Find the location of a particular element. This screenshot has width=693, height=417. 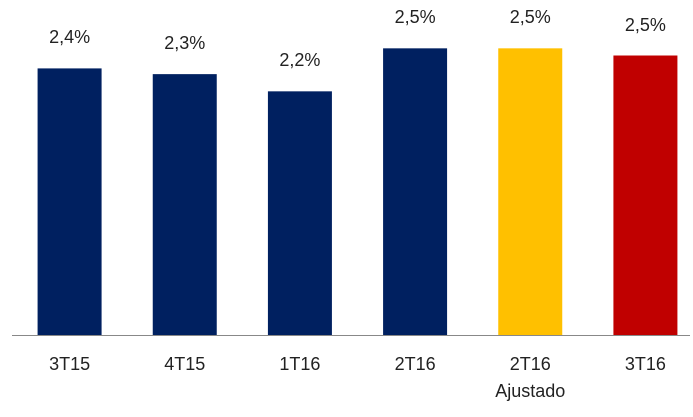

x-tick-label: 3T16 is located at coordinates (645, 364).